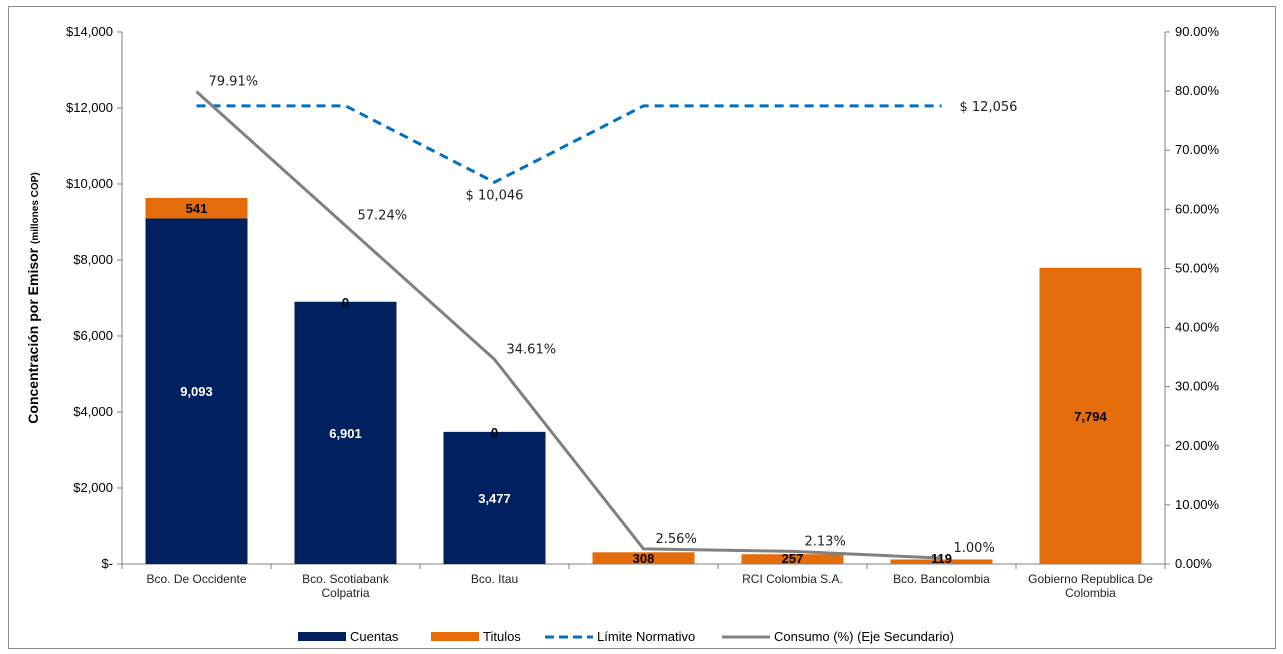 The height and width of the screenshot is (654, 1283). What do you see at coordinates (93, 487) in the screenshot?
I see `y-tick-label: $2,000` at bounding box center [93, 487].